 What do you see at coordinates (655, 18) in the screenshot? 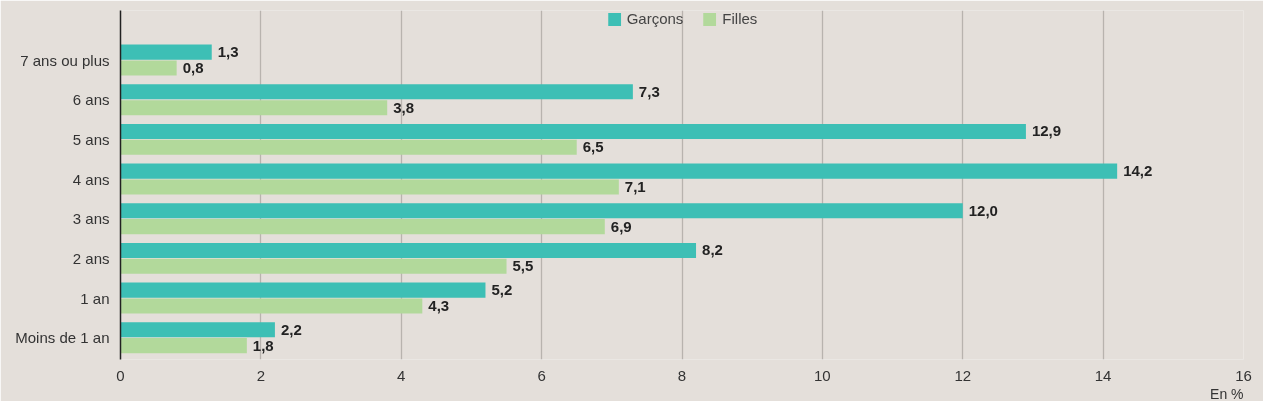
I see `legend-label: Garçons` at bounding box center [655, 18].